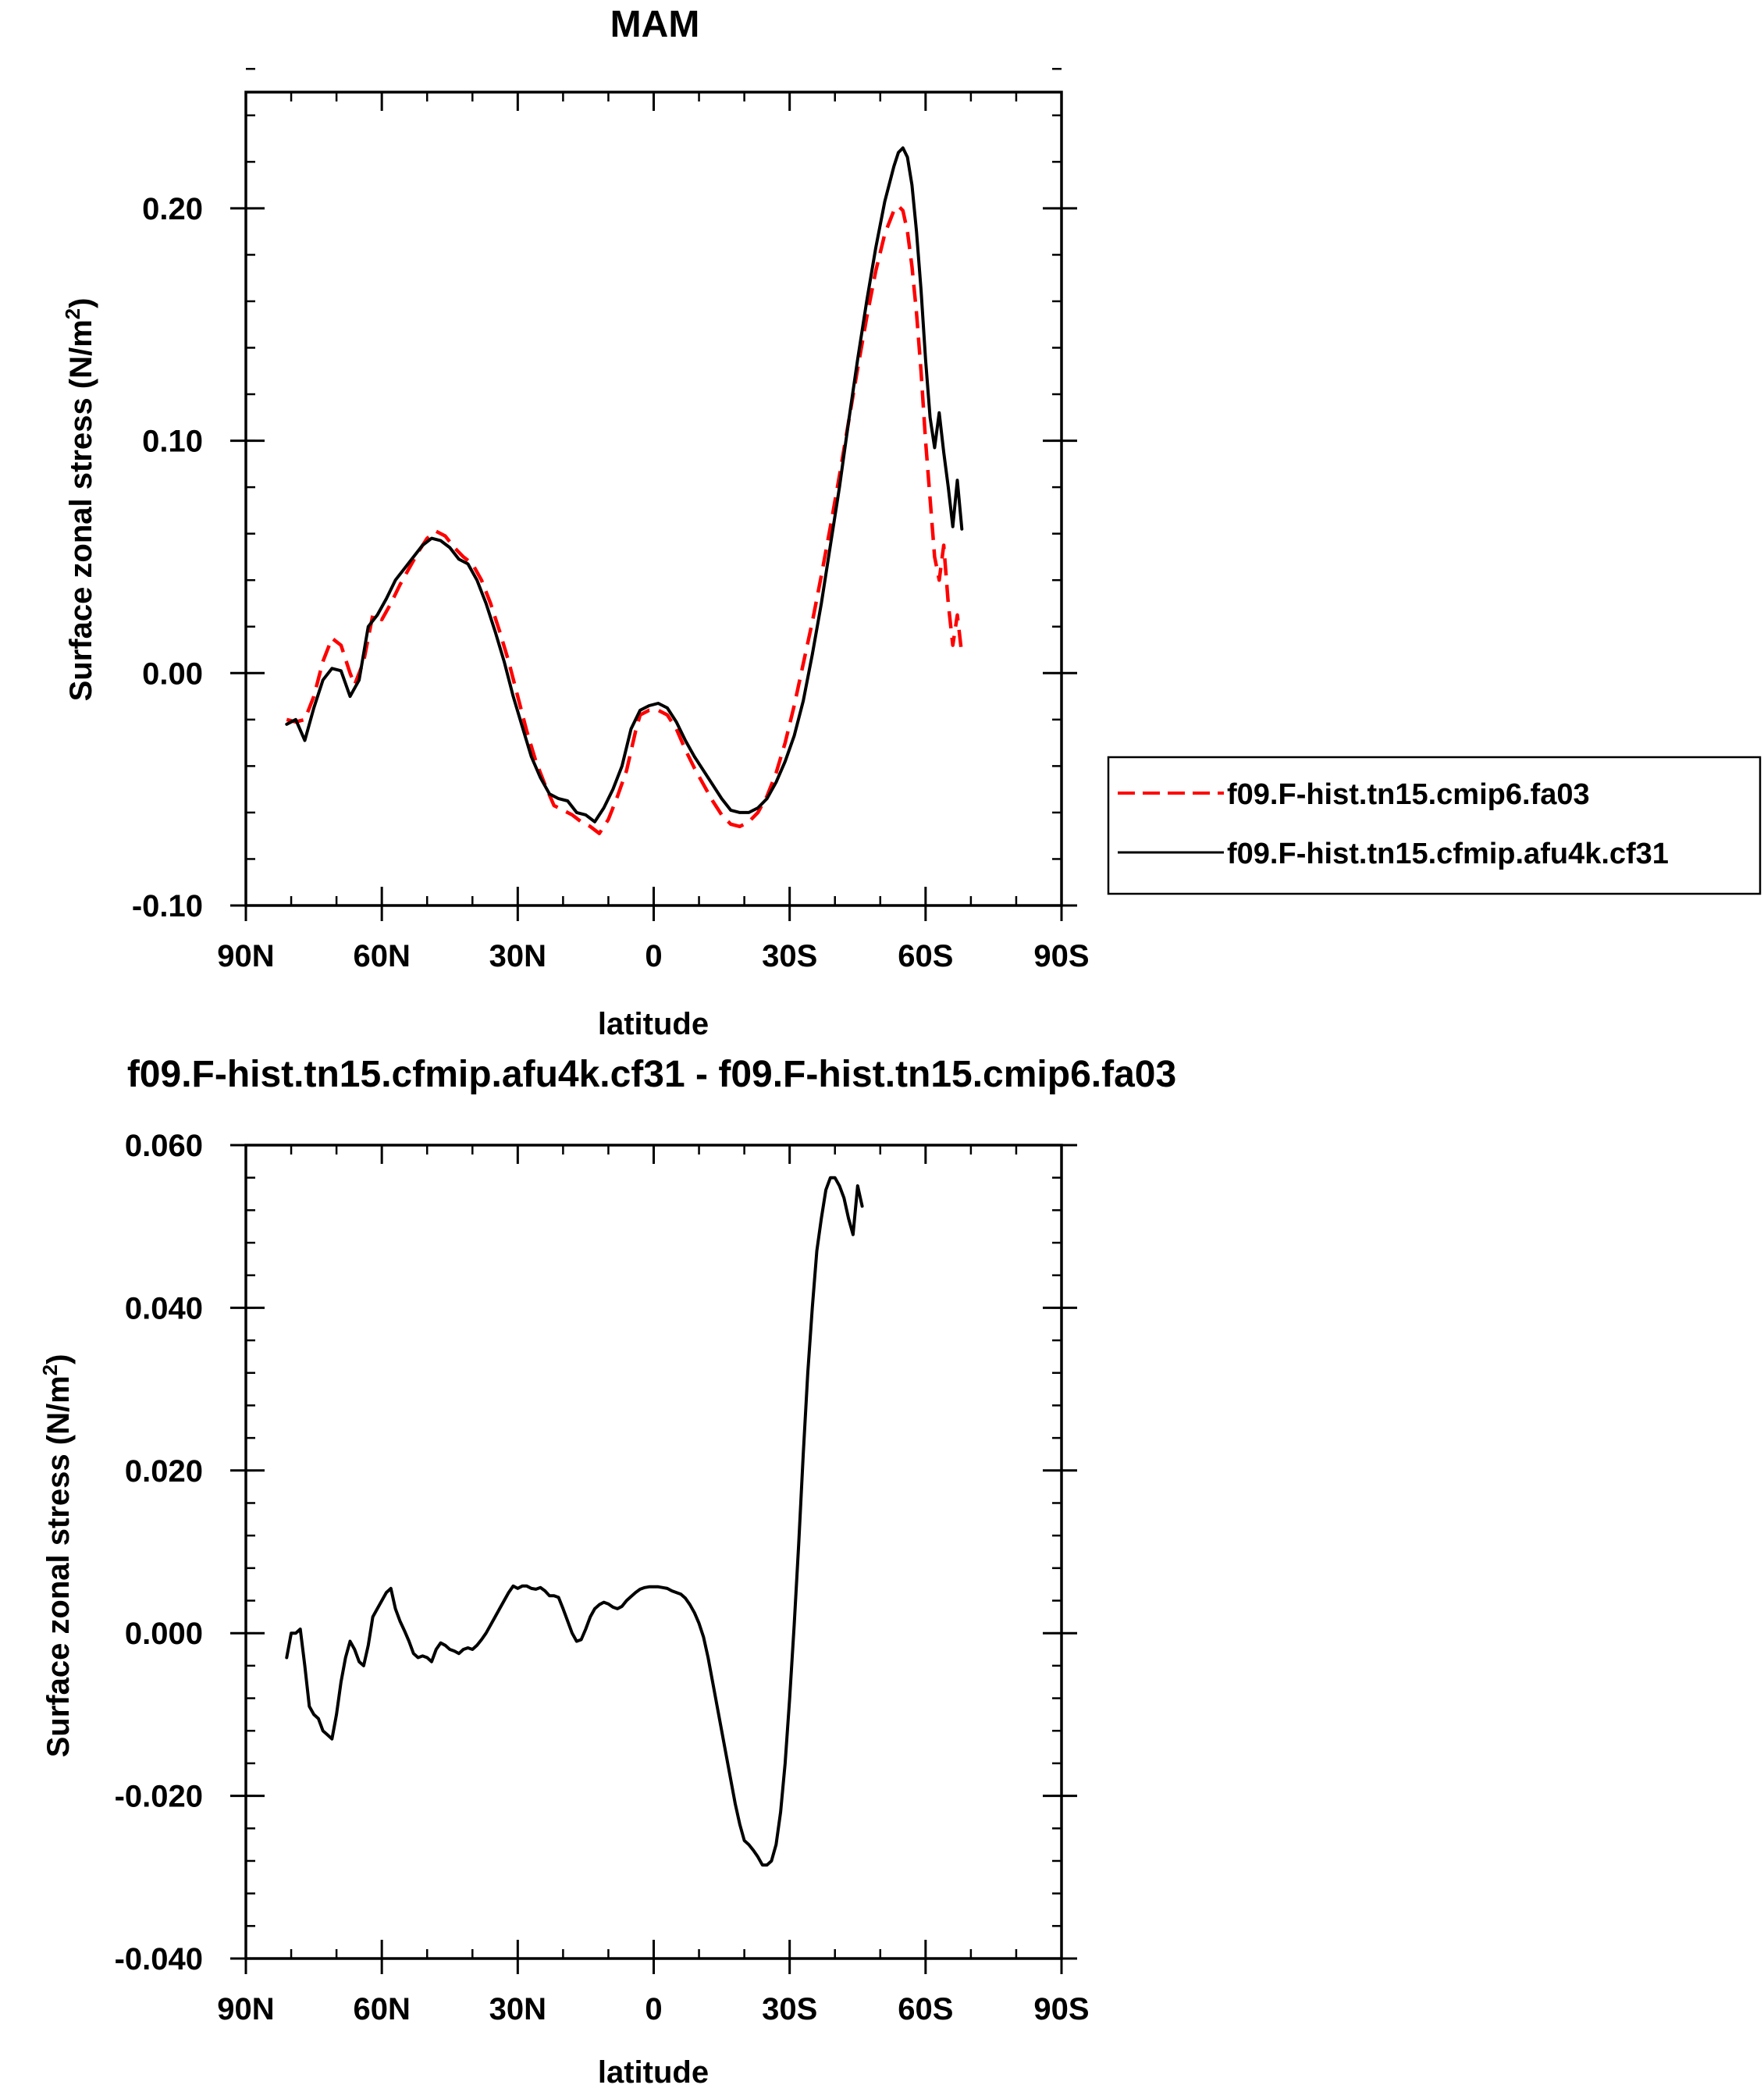 This screenshot has height=2092, width=1764. Describe the element at coordinates (164, 1471) in the screenshot. I see `bottom-y-tick-label: 0.020` at that location.